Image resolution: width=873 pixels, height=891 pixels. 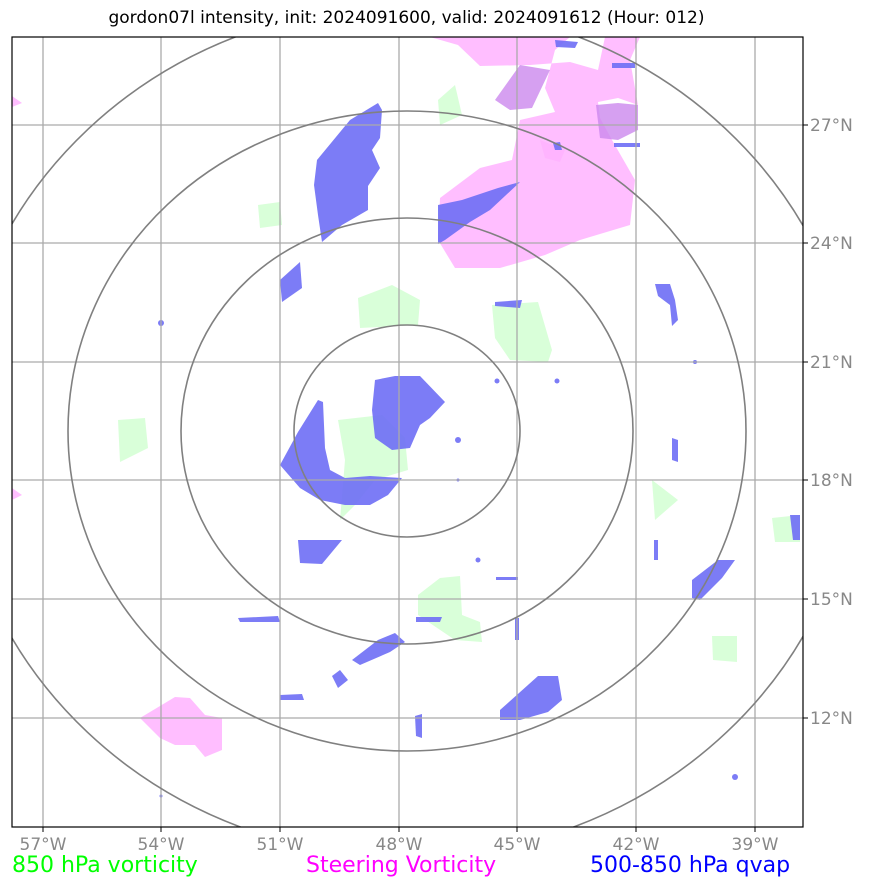 I want to click on lat-label-18n: 18°N, so click(x=831, y=481).